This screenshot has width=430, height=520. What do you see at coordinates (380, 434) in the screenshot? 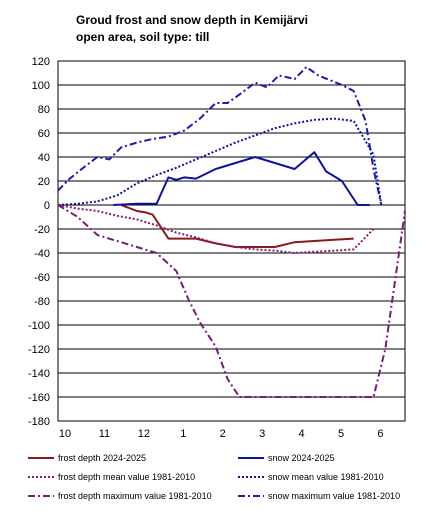
I see `x-tick-label: 6` at bounding box center [380, 434].